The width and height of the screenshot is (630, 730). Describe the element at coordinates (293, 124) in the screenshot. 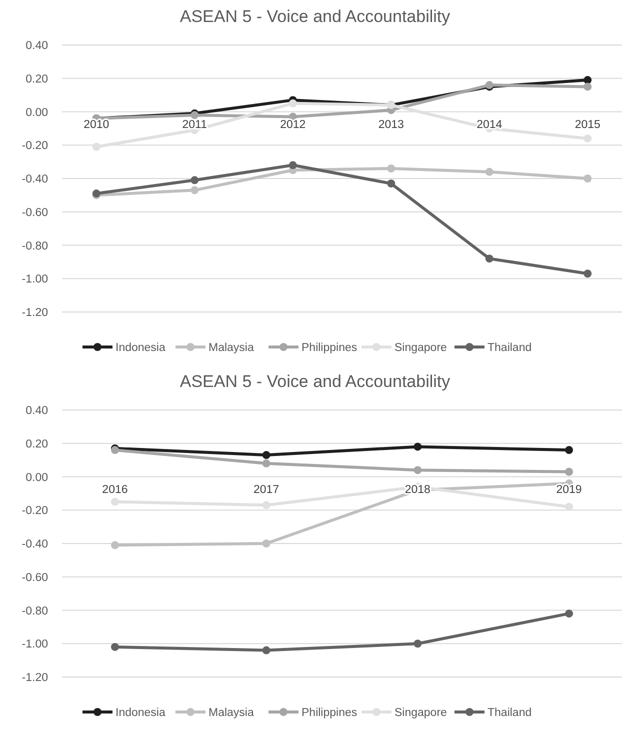

I see `x-tick-label: 2012` at that location.